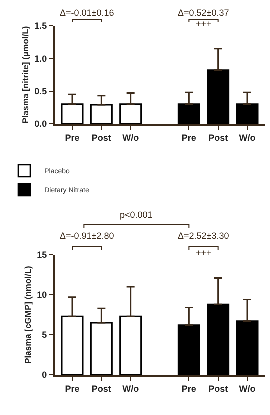 This screenshot has width=270, height=415. Describe the element at coordinates (25, 75) in the screenshot. I see `y-axis-title: Plasma [nitrite] (μmol/L)` at that location.